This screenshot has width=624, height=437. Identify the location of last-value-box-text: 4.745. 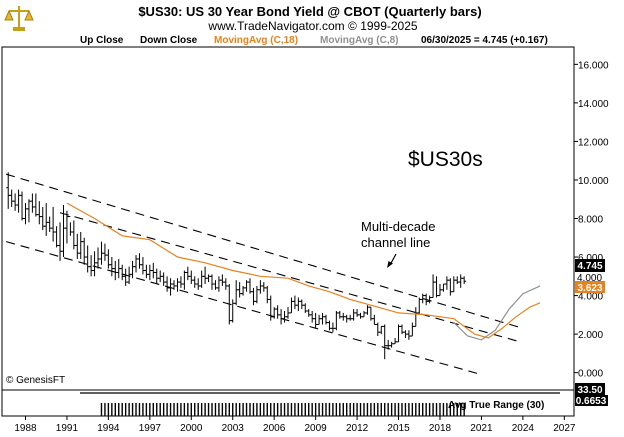
(589, 266).